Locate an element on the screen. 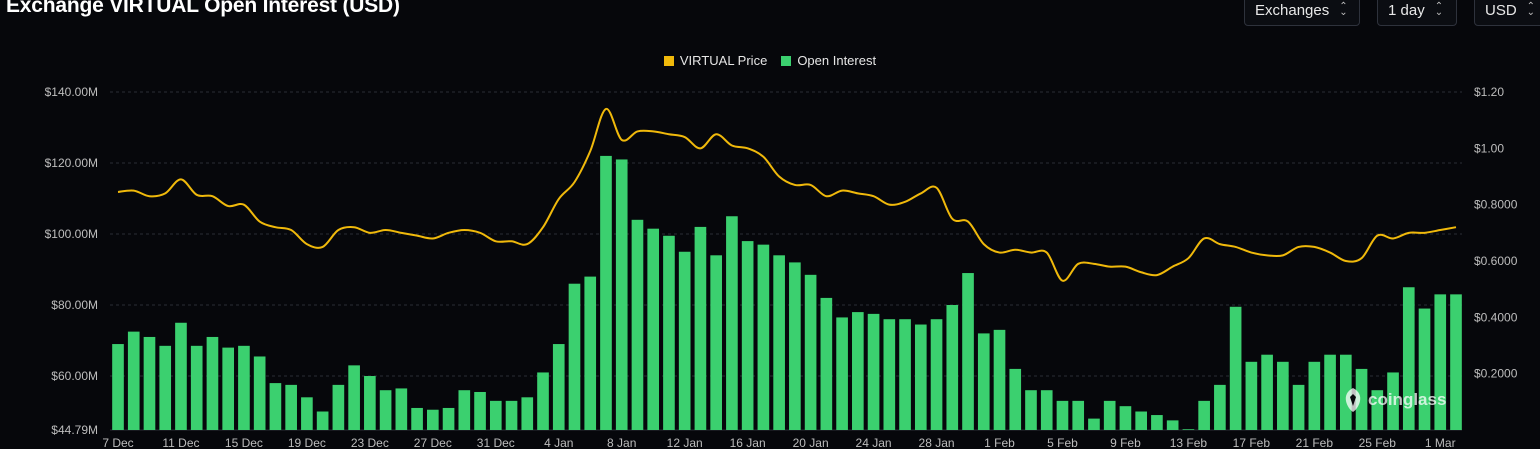 The image size is (1540, 449). x-tick-label: 5 Feb is located at coordinates (1062, 442).